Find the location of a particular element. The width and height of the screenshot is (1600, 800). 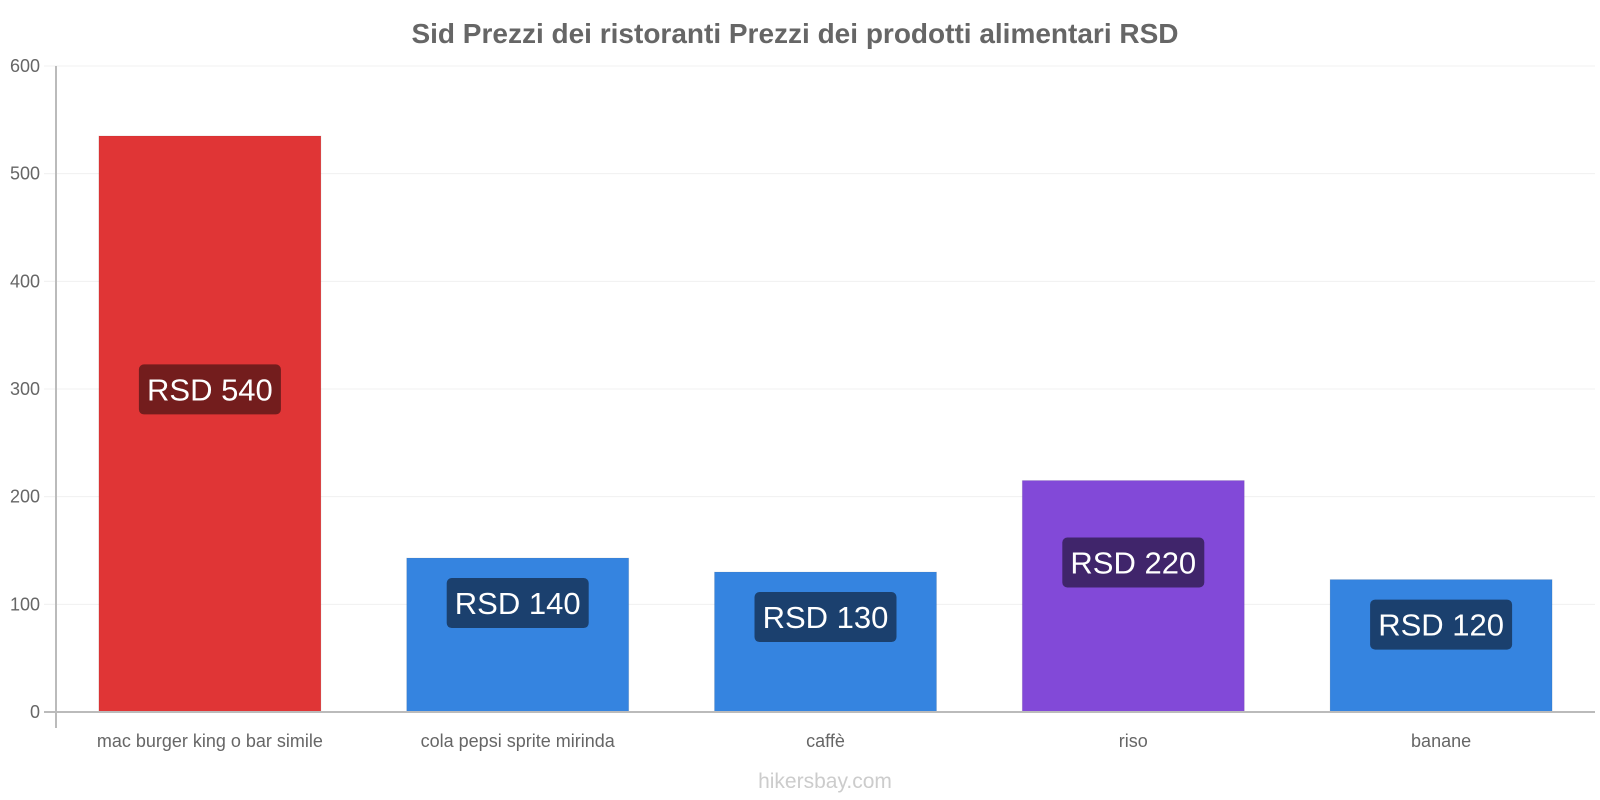

value-label: RSD 220 is located at coordinates (1133, 563).